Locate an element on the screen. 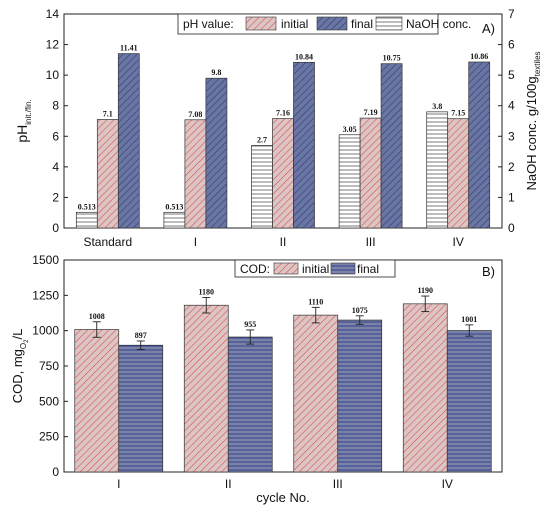 The height and width of the screenshot is (512, 550). panel-b-x-axis: I II III IV is located at coordinates (285, 479).